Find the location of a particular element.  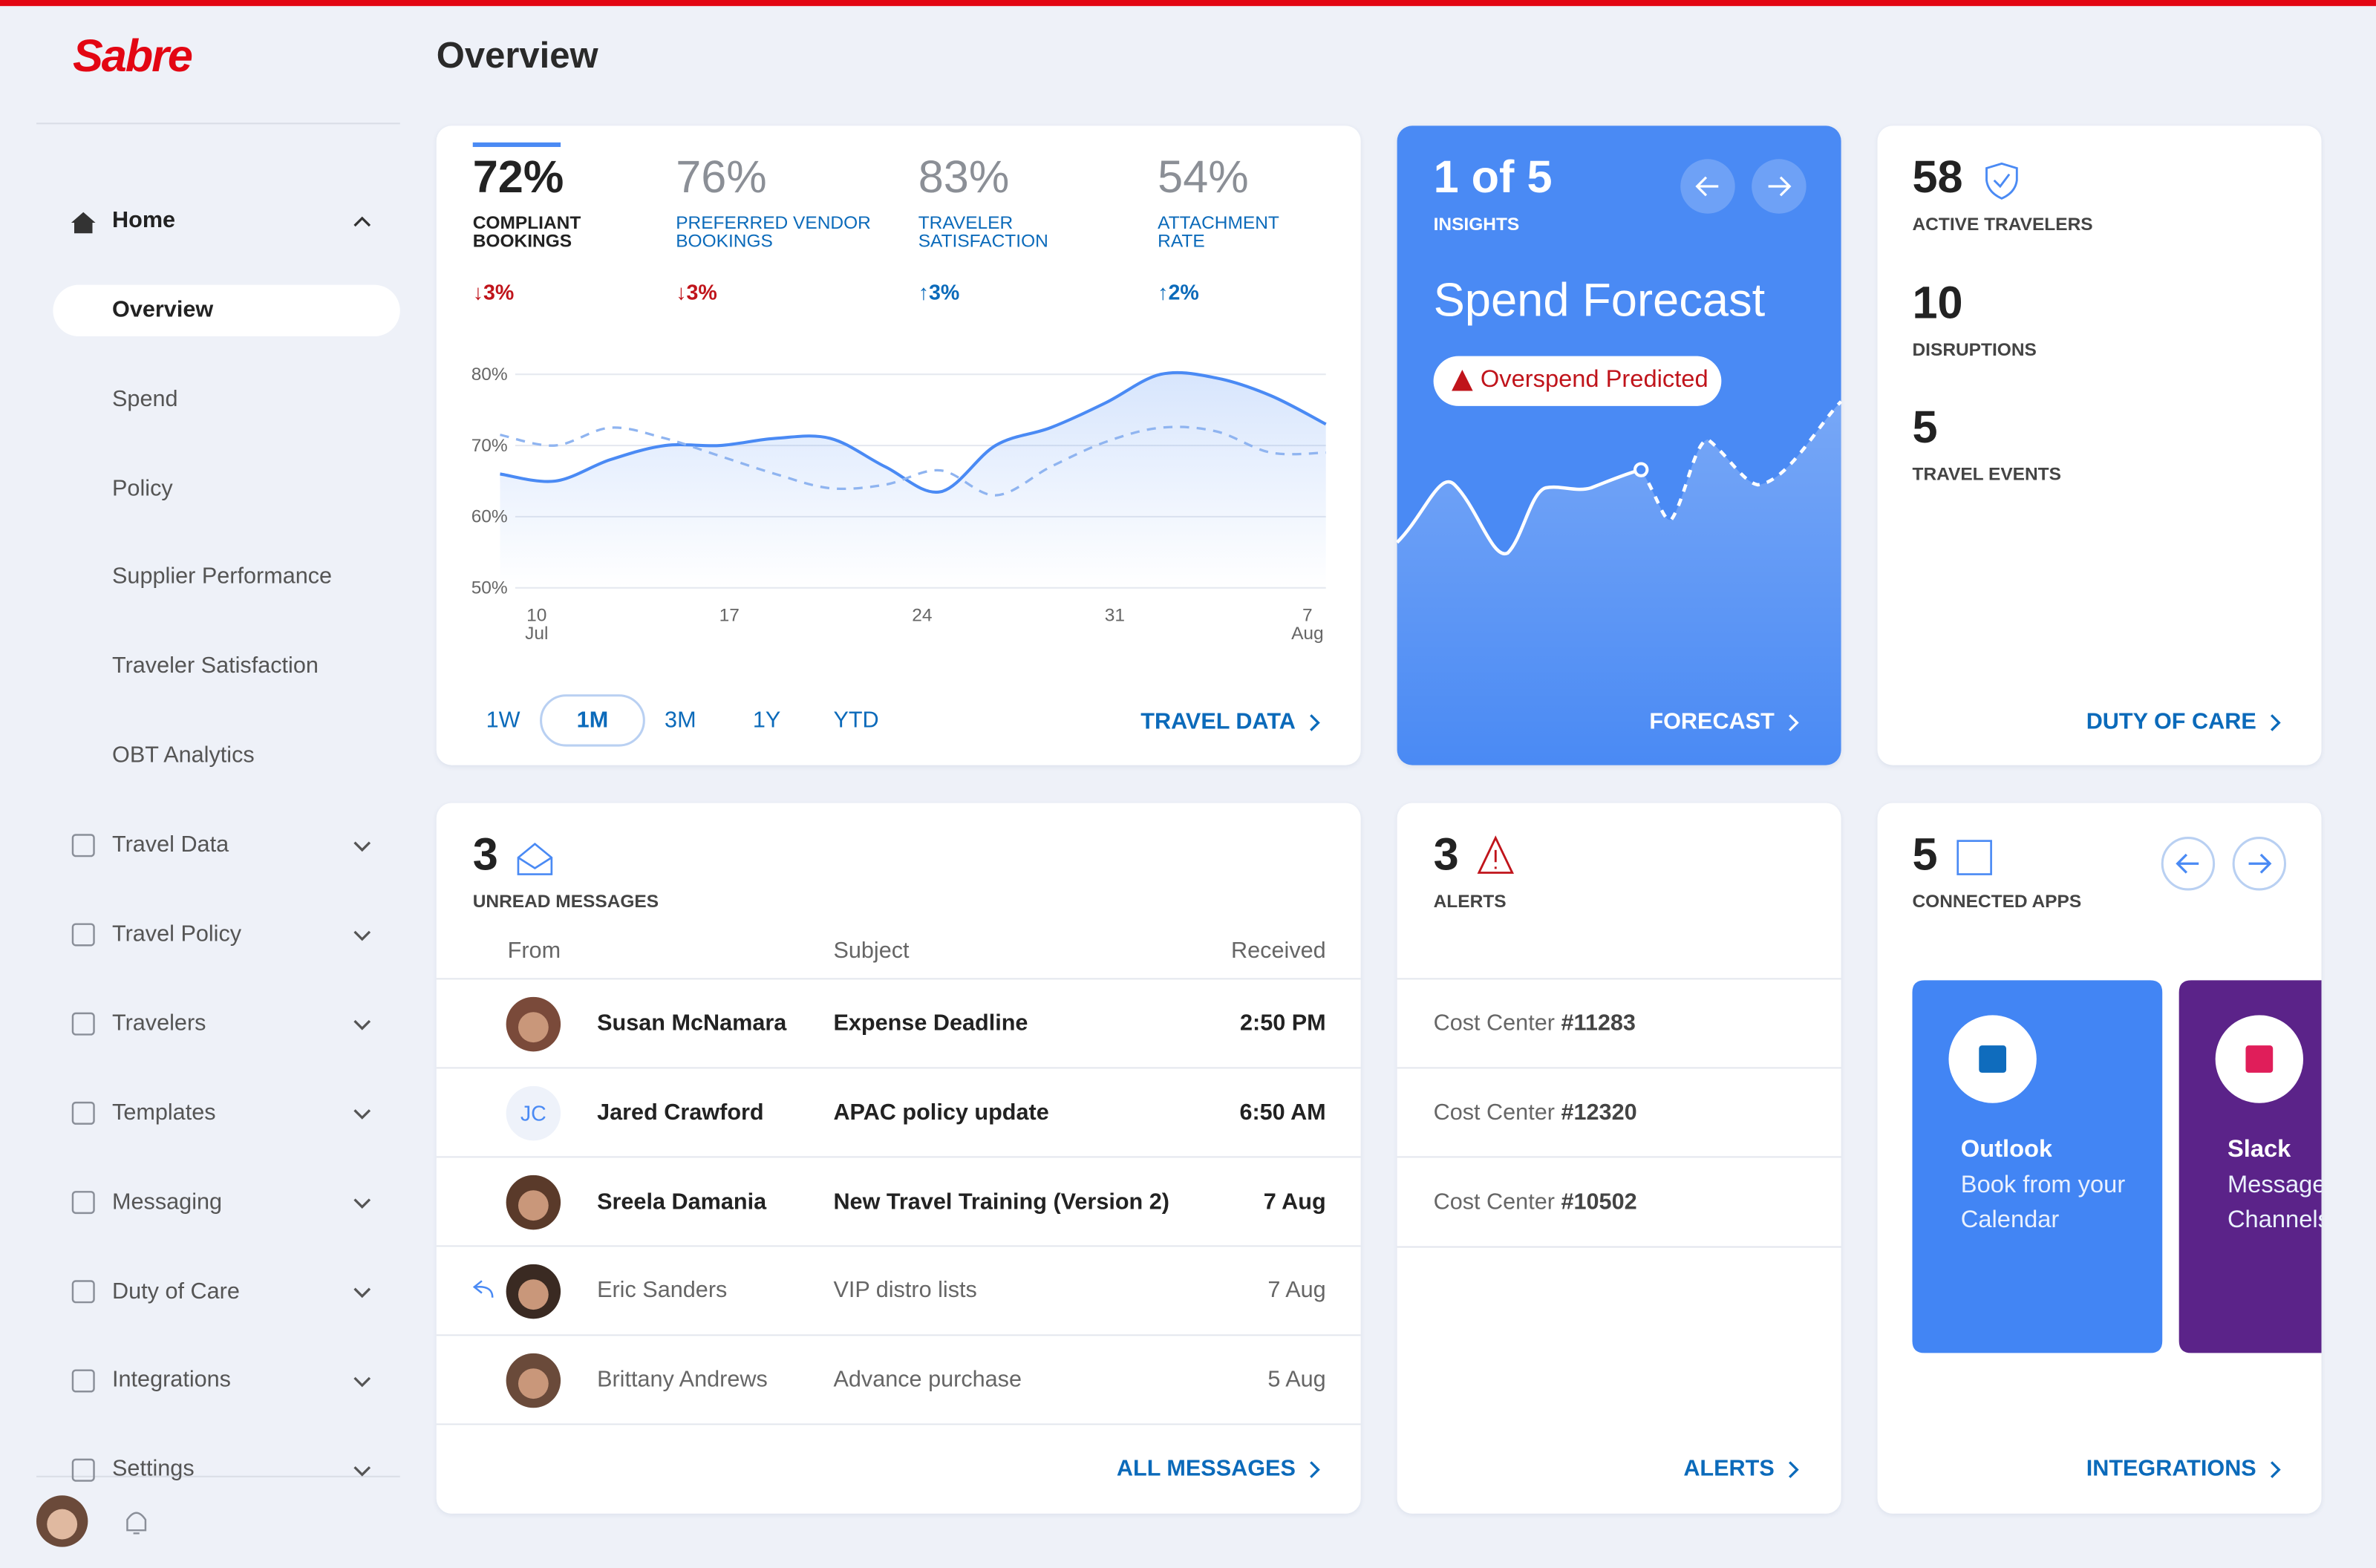

page-title: Overview is located at coordinates (517, 56).